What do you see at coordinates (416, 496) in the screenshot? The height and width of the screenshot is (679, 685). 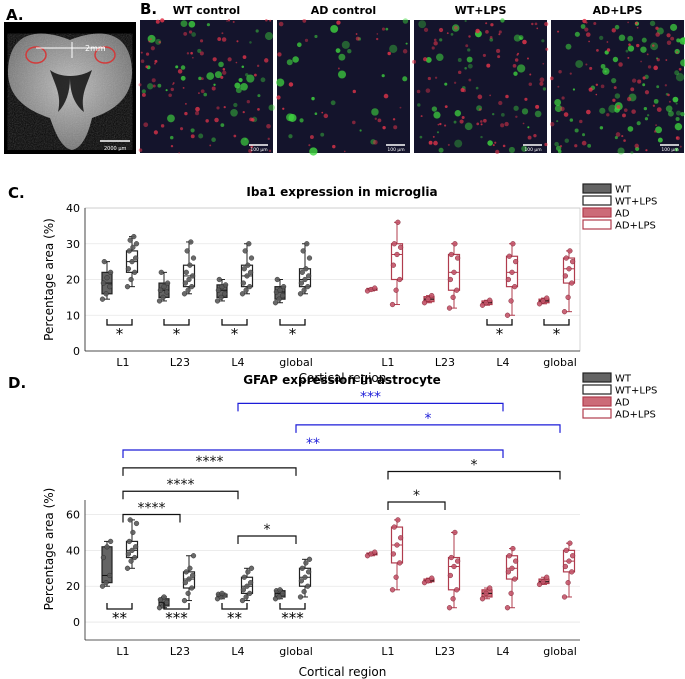 I see `comparison-label: *` at bounding box center [416, 496].